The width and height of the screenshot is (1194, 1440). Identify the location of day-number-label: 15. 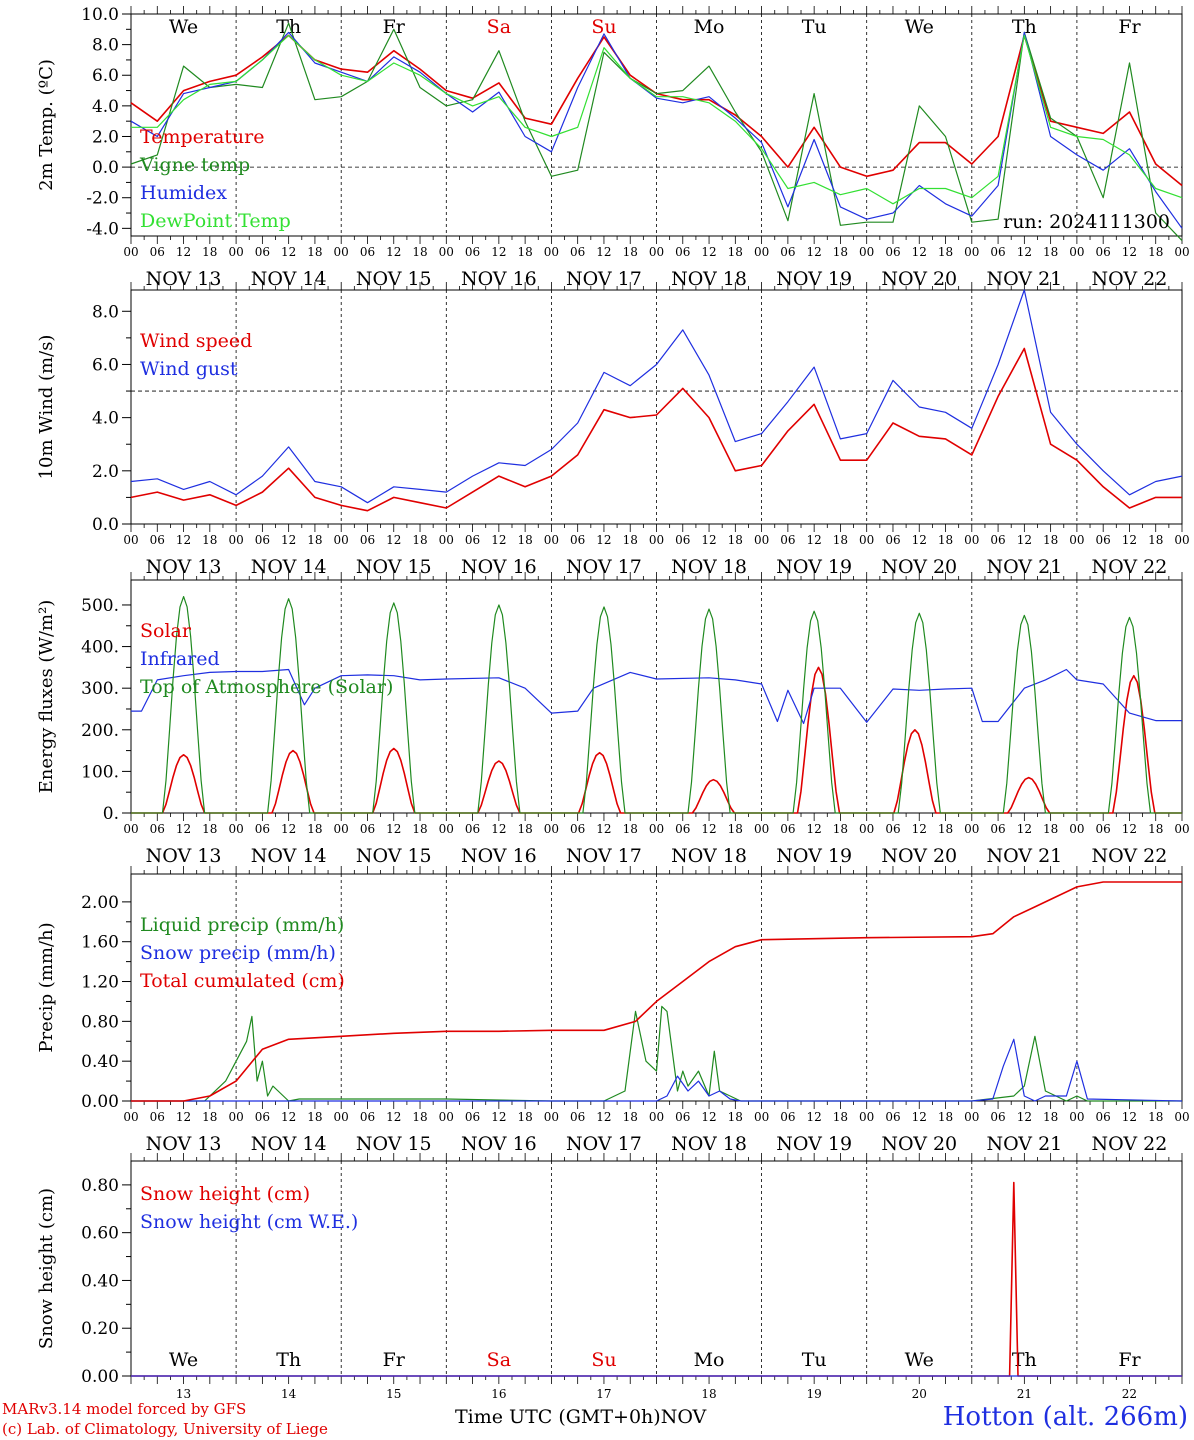
(393, 1394).